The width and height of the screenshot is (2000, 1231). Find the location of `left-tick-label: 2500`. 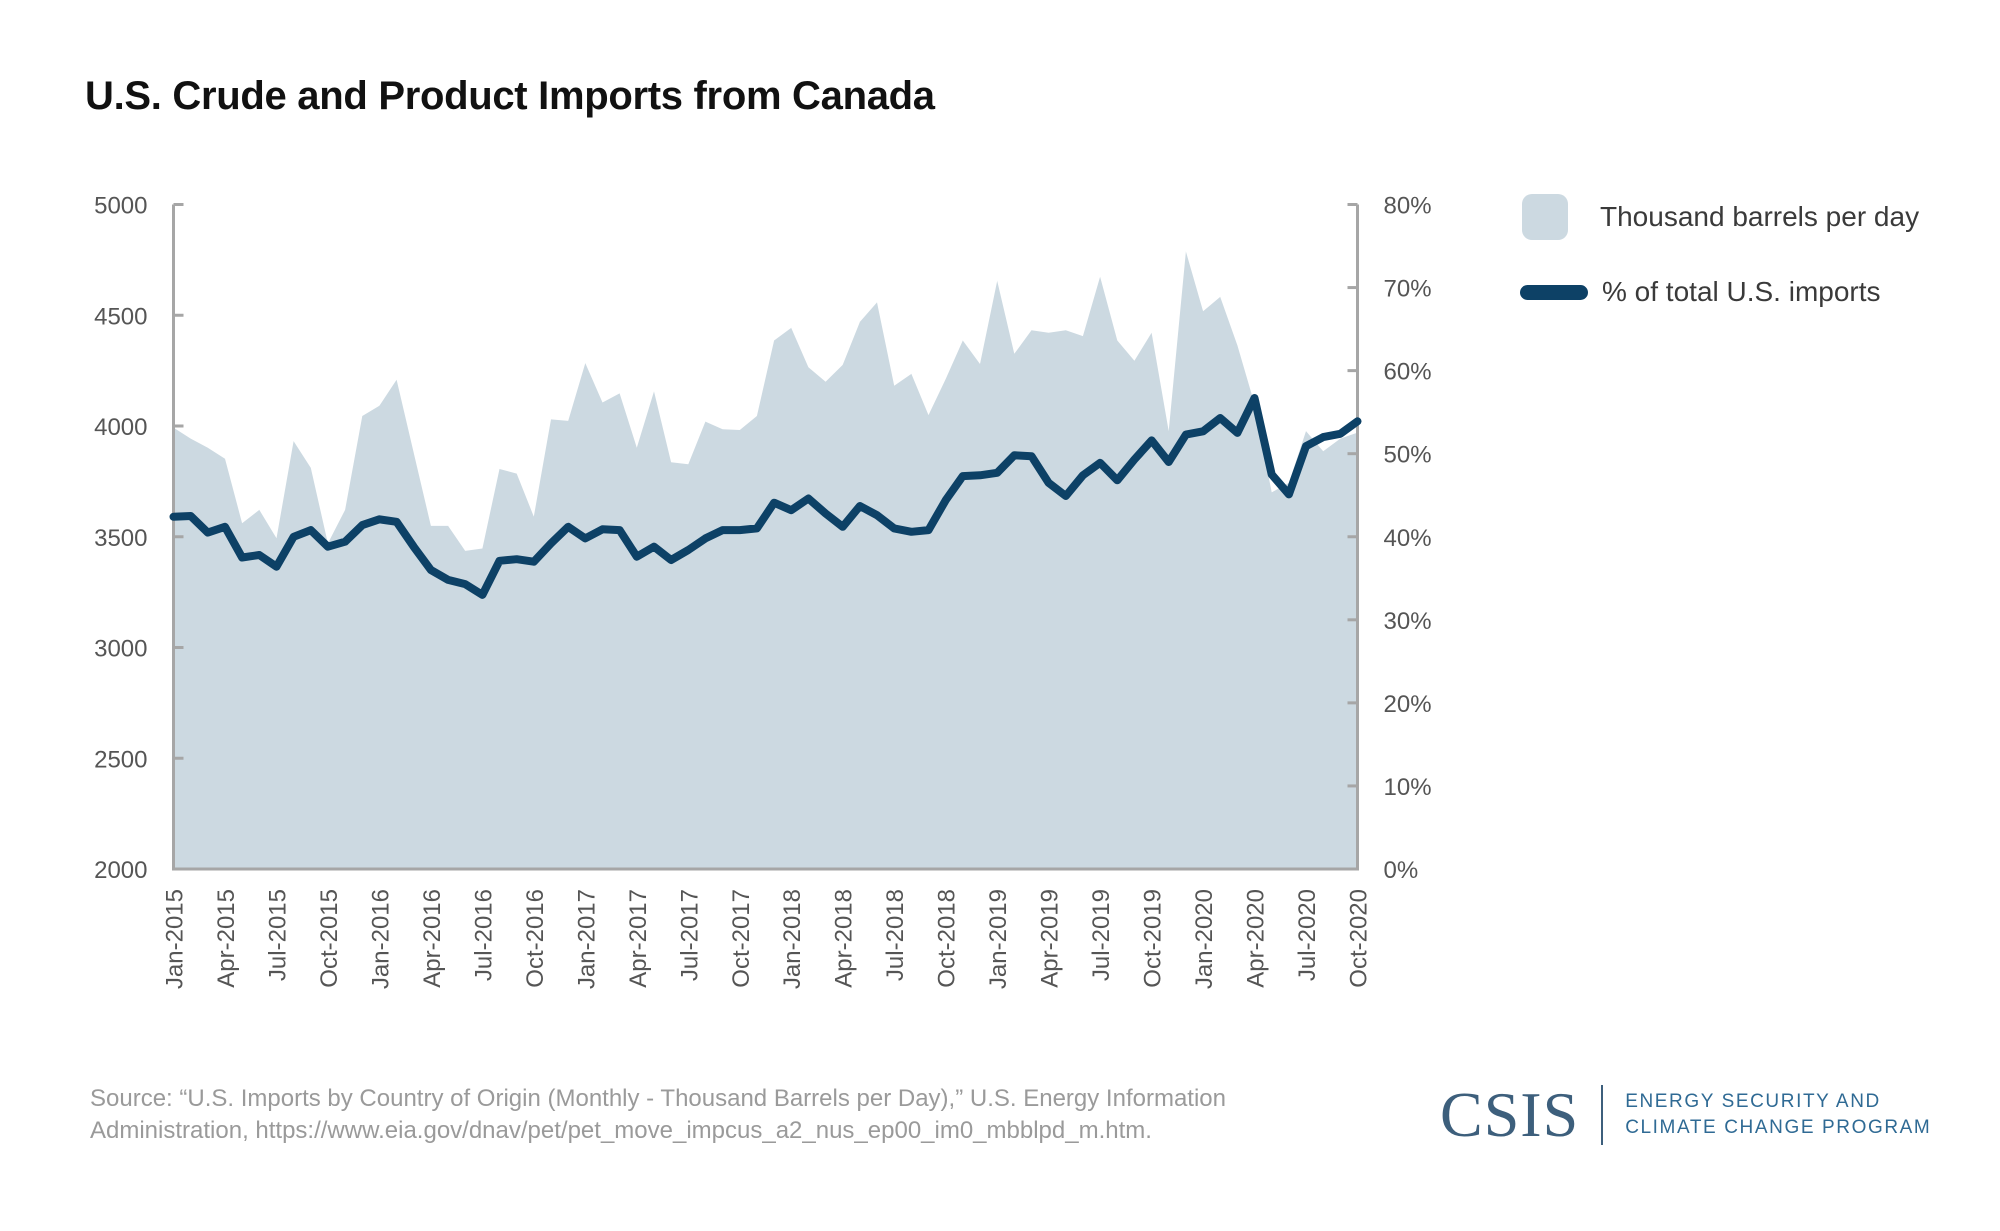

left-tick-label: 2500 is located at coordinates (120, 759).